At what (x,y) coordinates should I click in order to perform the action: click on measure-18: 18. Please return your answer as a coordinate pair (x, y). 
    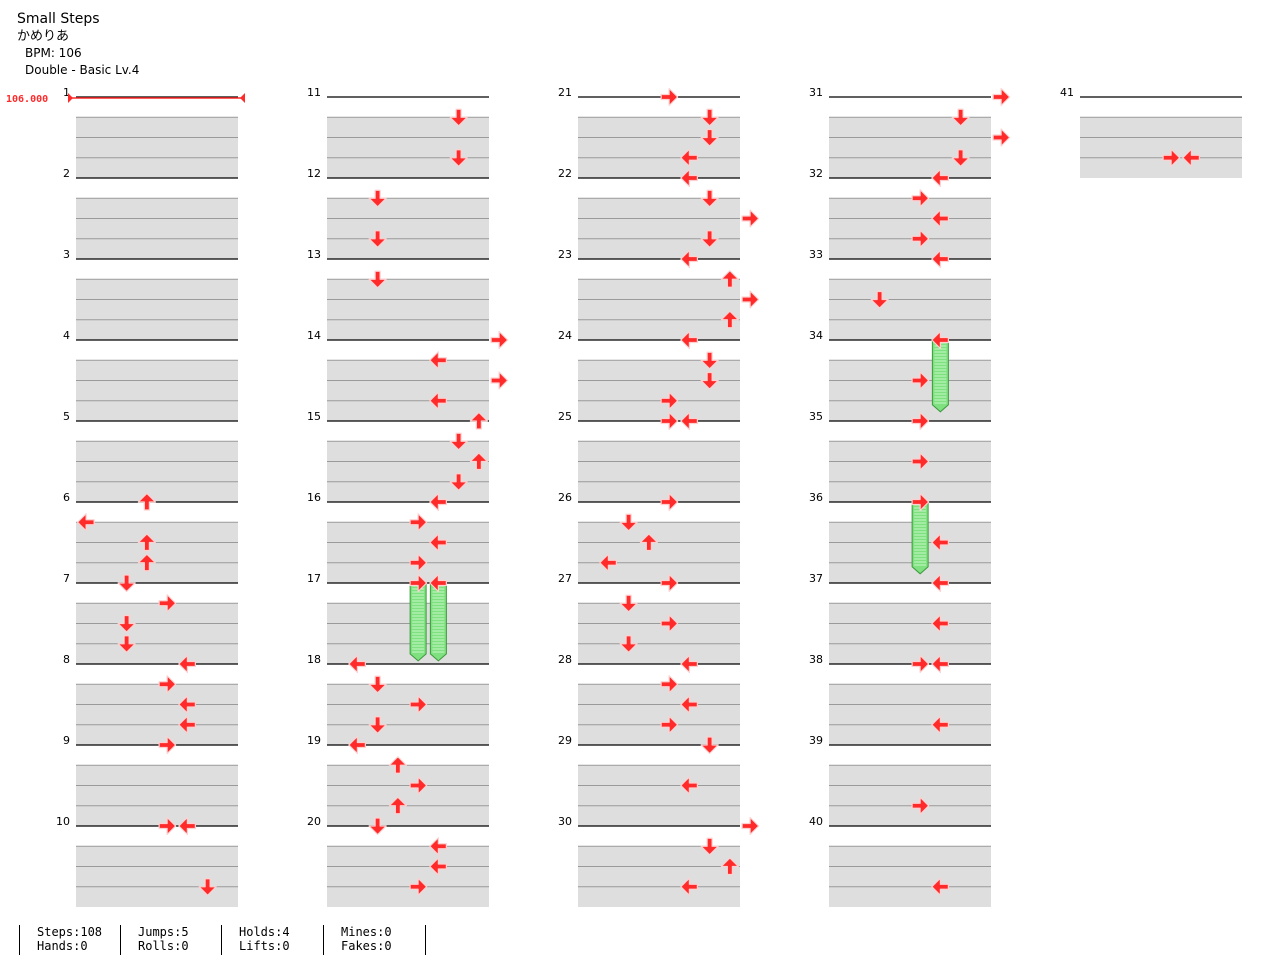
    Looking at the image, I should click on (398, 699).